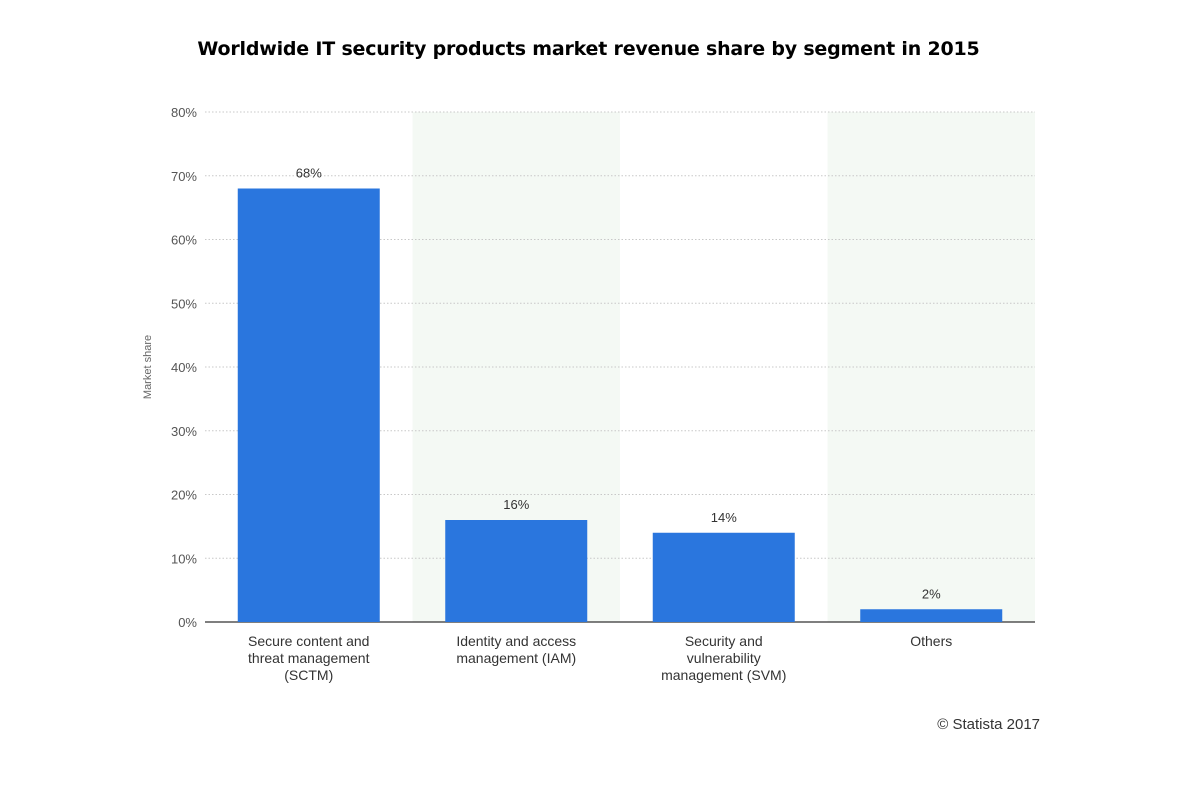 The width and height of the screenshot is (1177, 809). What do you see at coordinates (988, 724) in the screenshot?
I see `credit-text: © Statista 2017` at bounding box center [988, 724].